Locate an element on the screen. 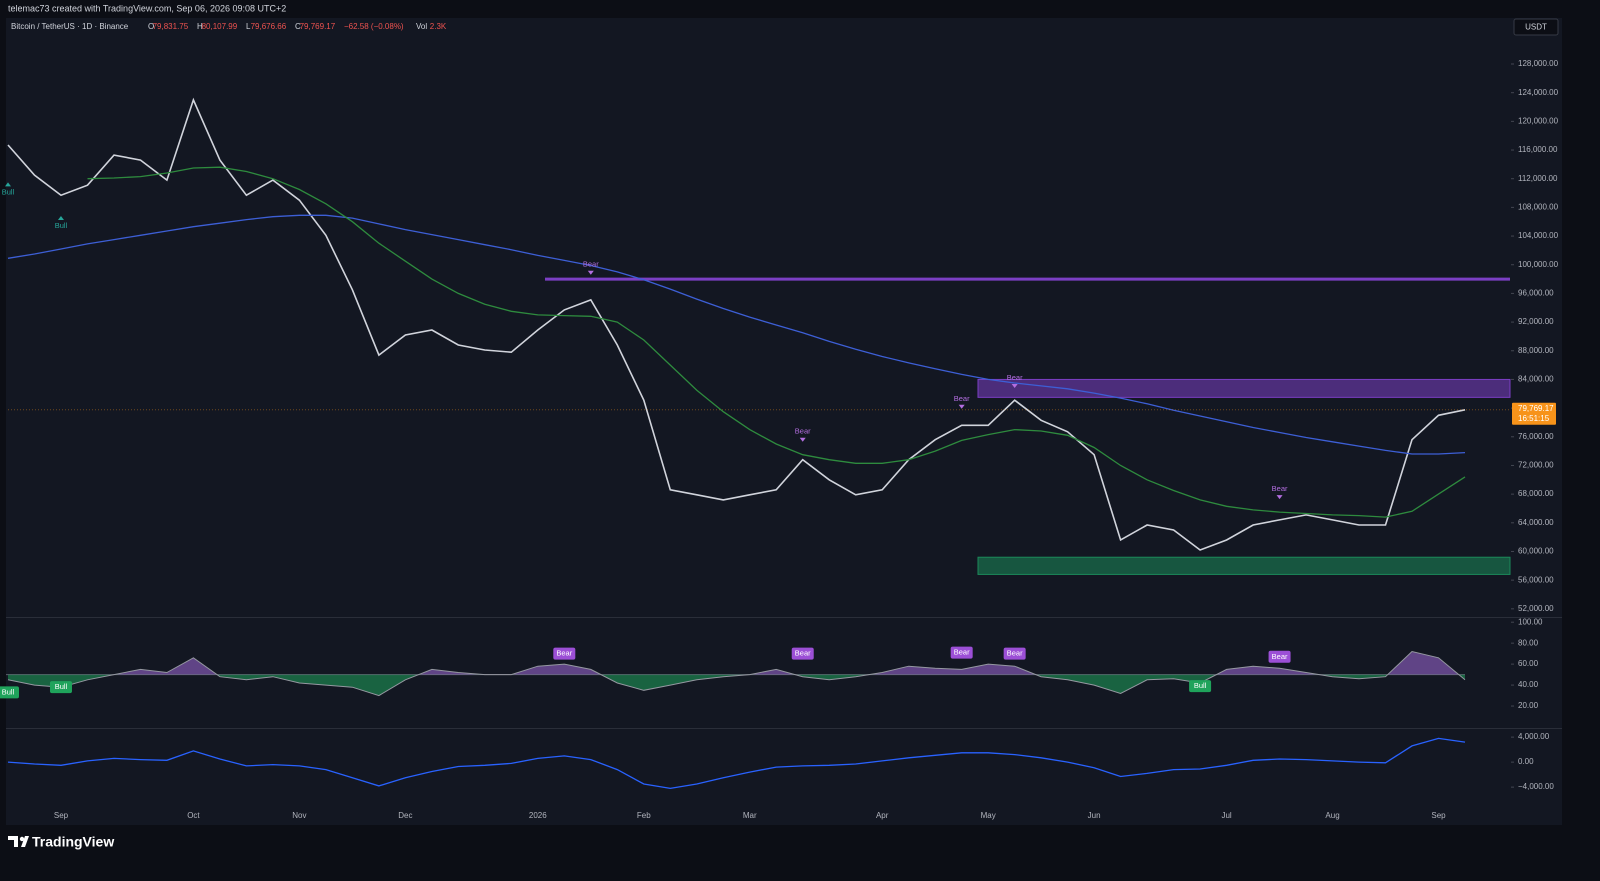 The image size is (1600, 881). countdown: 16:51:15 is located at coordinates (1534, 418).